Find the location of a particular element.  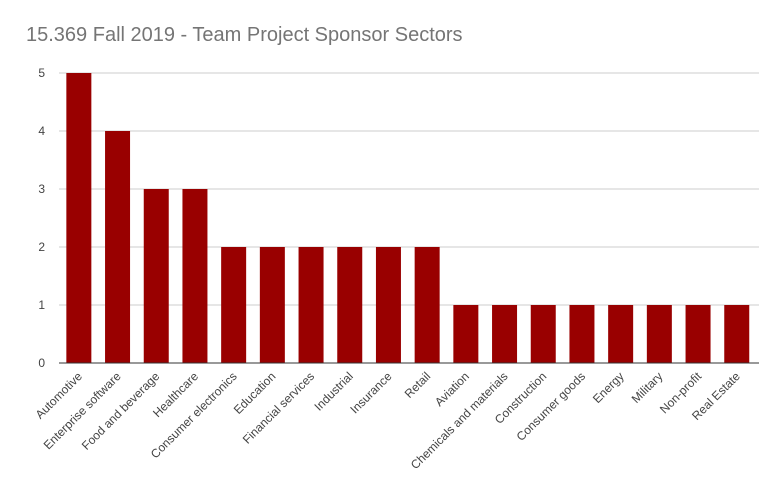

y-tick-label: 4 is located at coordinates (41, 131).